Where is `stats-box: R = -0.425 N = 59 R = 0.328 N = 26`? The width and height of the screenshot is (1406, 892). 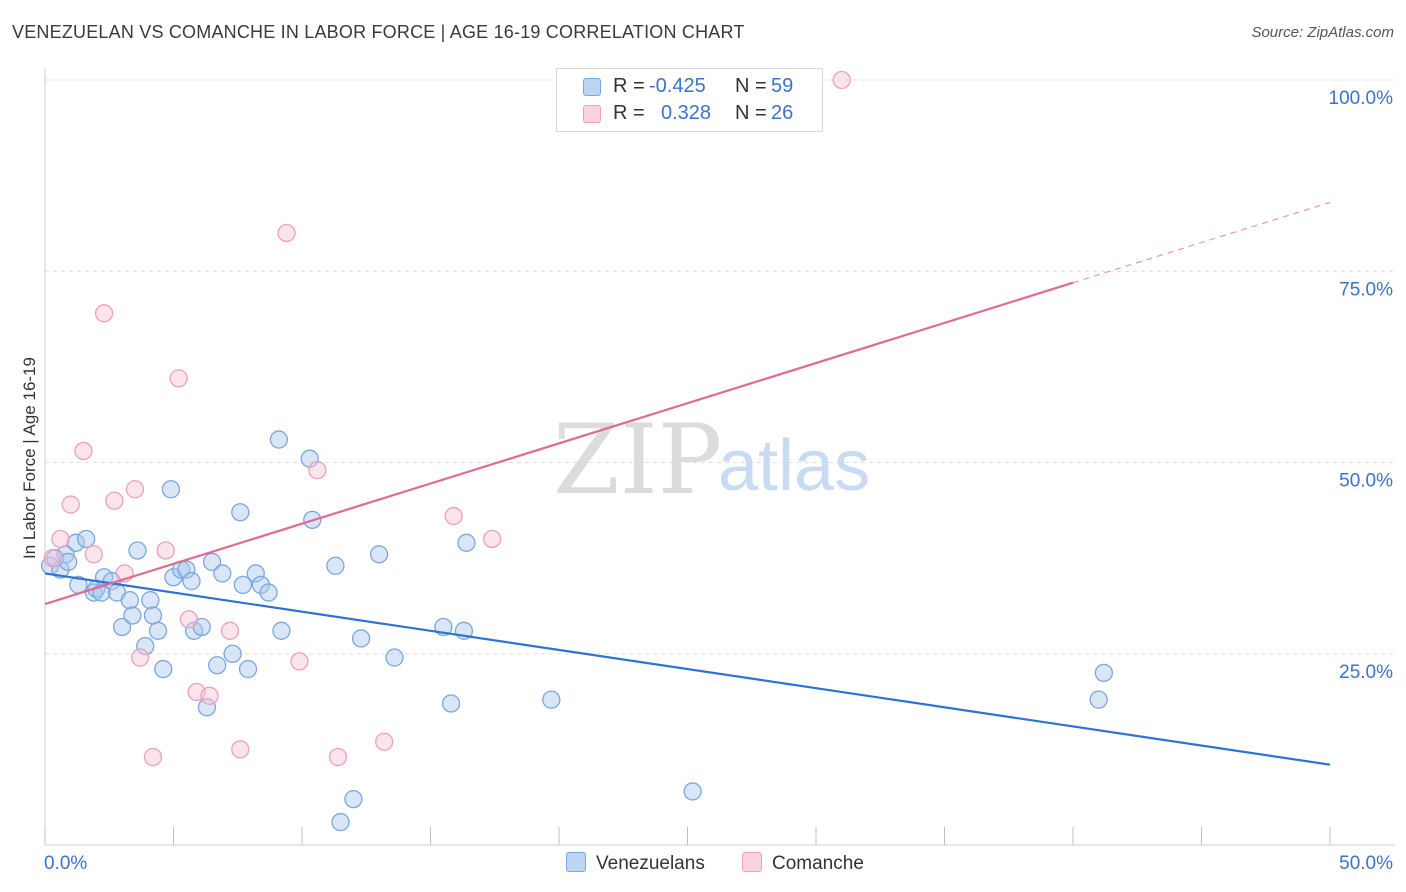 stats-box: R = -0.425 N = 59 R = 0.328 N = 26 is located at coordinates (689, 100).